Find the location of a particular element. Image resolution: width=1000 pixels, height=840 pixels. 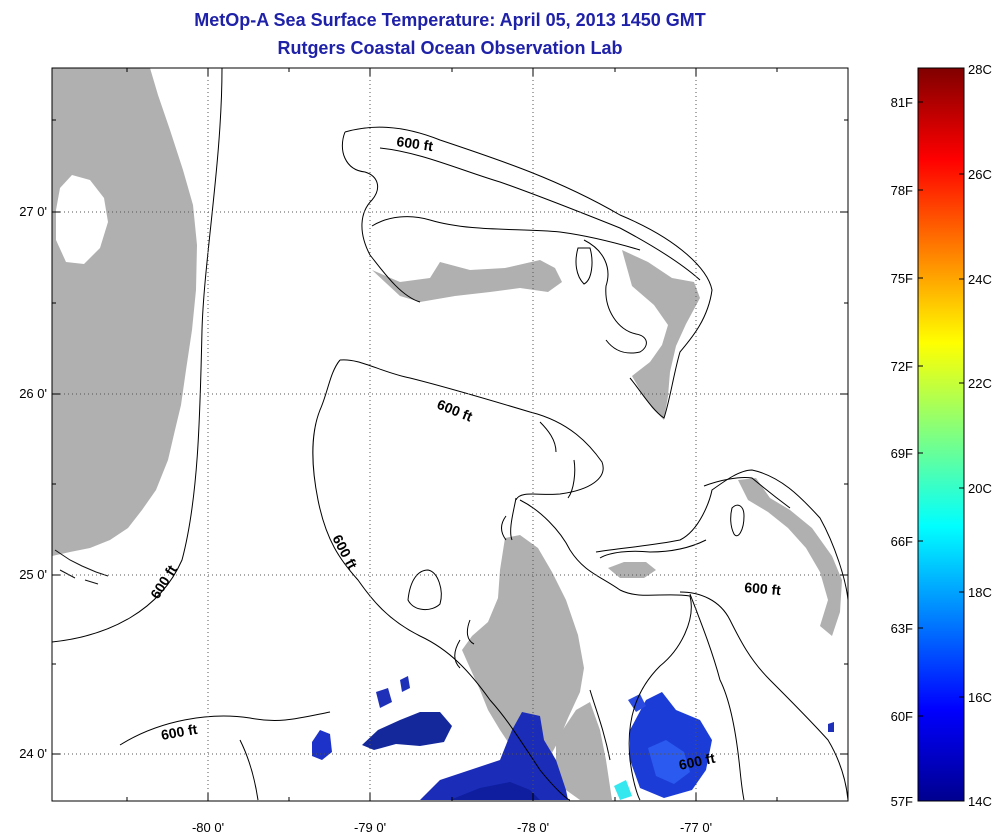

sst-patches is located at coordinates (573, 738).